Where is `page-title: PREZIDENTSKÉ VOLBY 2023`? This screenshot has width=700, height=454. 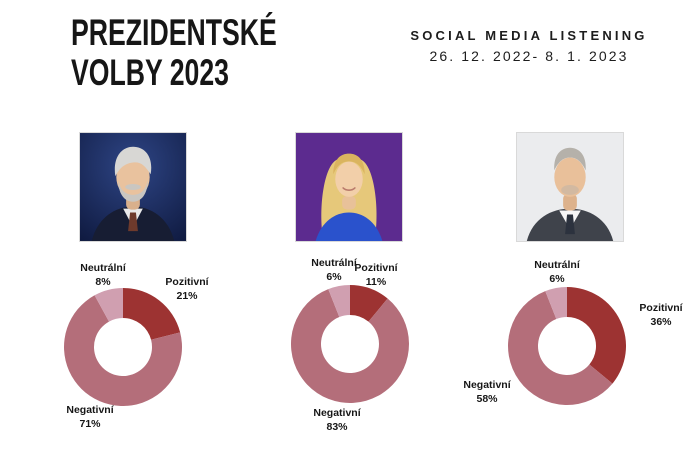 page-title: PREZIDENTSKÉ VOLBY 2023 is located at coordinates (174, 53).